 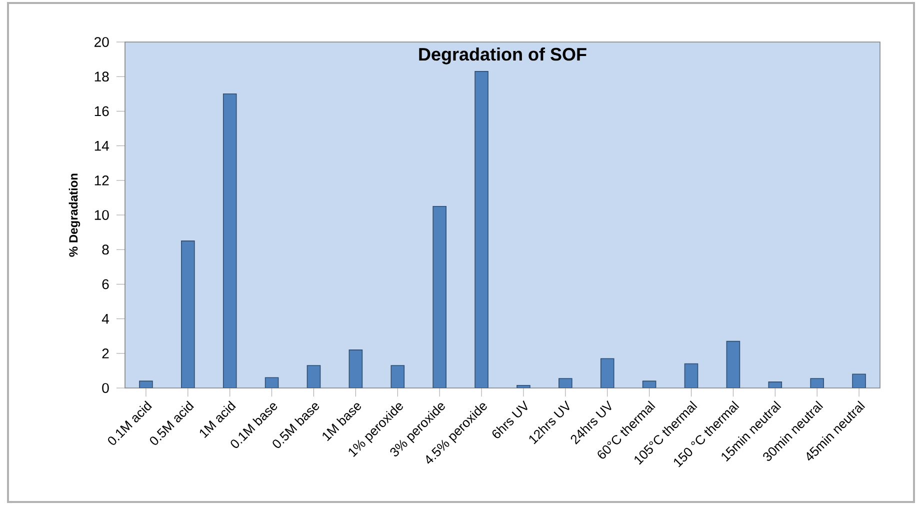 What do you see at coordinates (101, 42) in the screenshot?
I see `y-tick-label: 20` at bounding box center [101, 42].